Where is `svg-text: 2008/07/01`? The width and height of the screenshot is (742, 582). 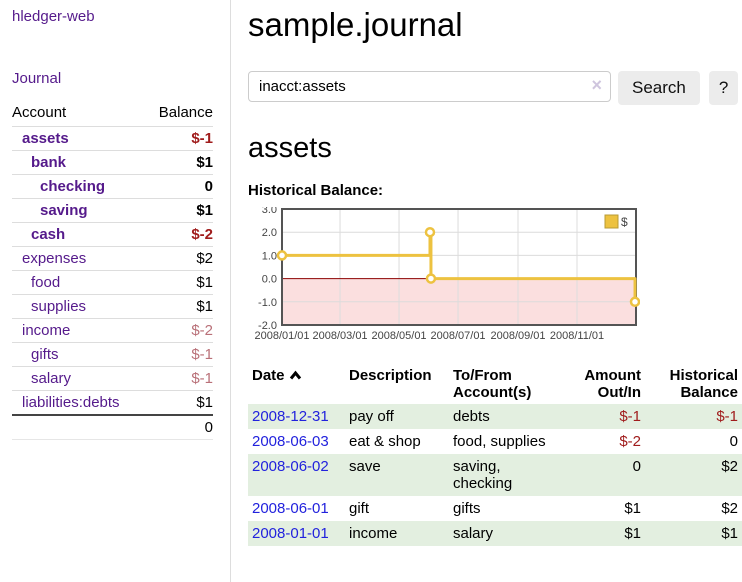 svg-text: 2008/07/01 is located at coordinates (458, 336).